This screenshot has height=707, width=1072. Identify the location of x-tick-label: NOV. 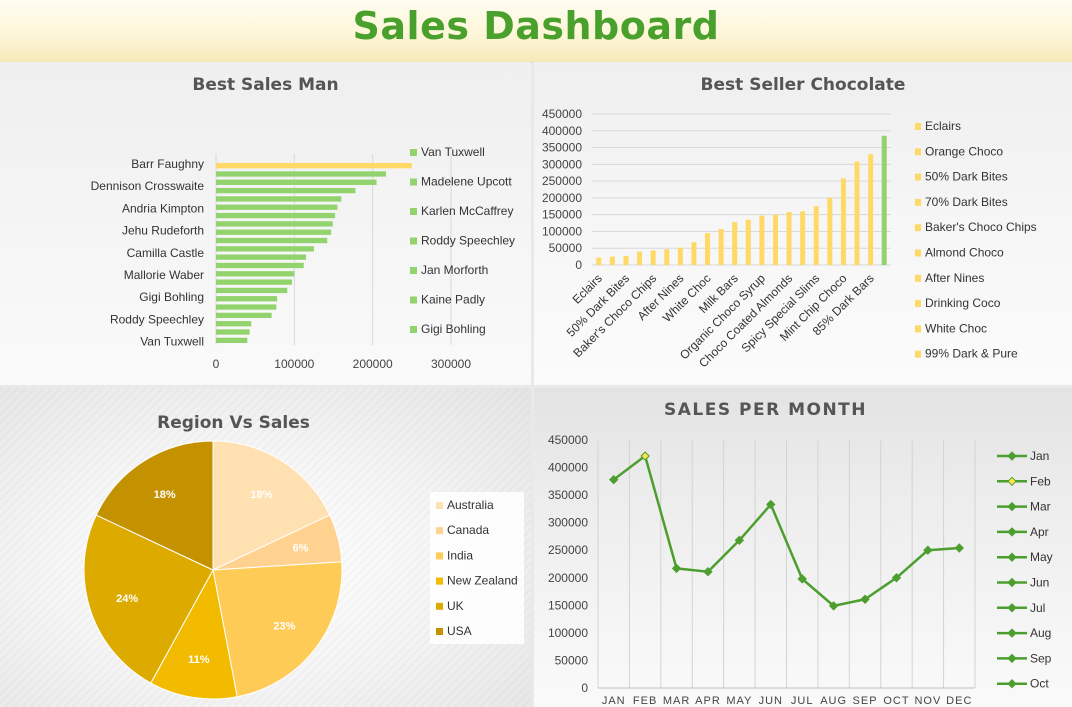
(927, 701).